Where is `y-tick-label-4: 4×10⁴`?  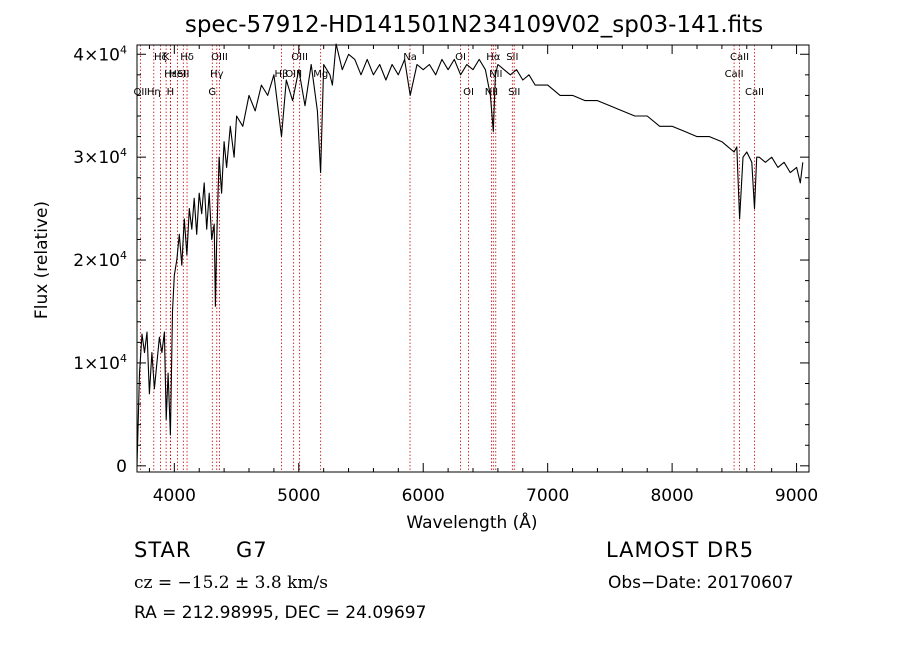
y-tick-label-4: 4×10⁴ is located at coordinates (100, 54).